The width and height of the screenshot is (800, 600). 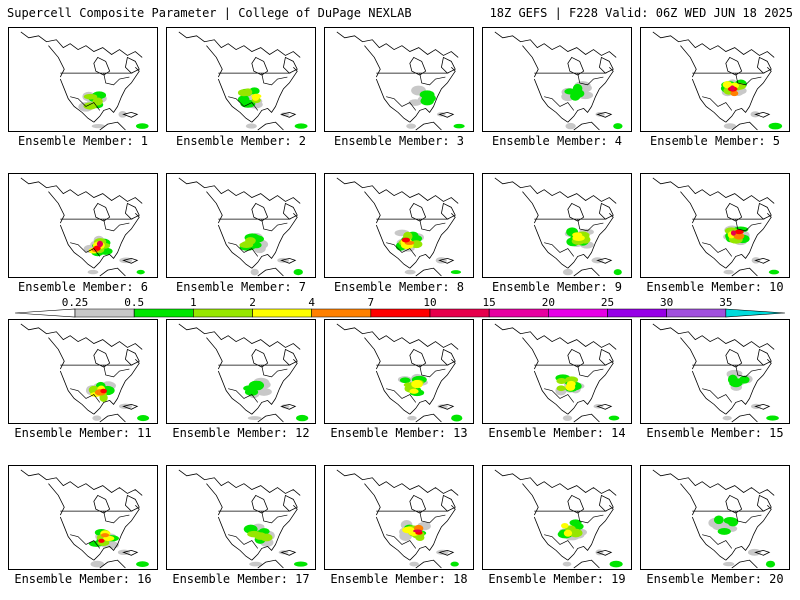 I want to click on ensemble-member-caption: Ensemble Member: 3, so click(x=399, y=141).